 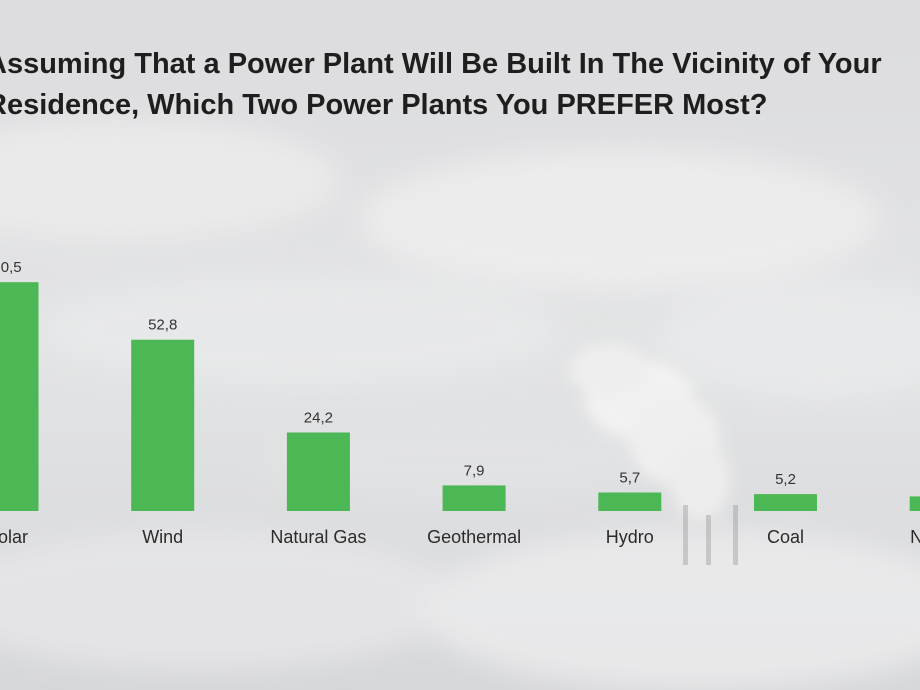 What do you see at coordinates (630, 501) in the screenshot?
I see `bar-hydro` at bounding box center [630, 501].